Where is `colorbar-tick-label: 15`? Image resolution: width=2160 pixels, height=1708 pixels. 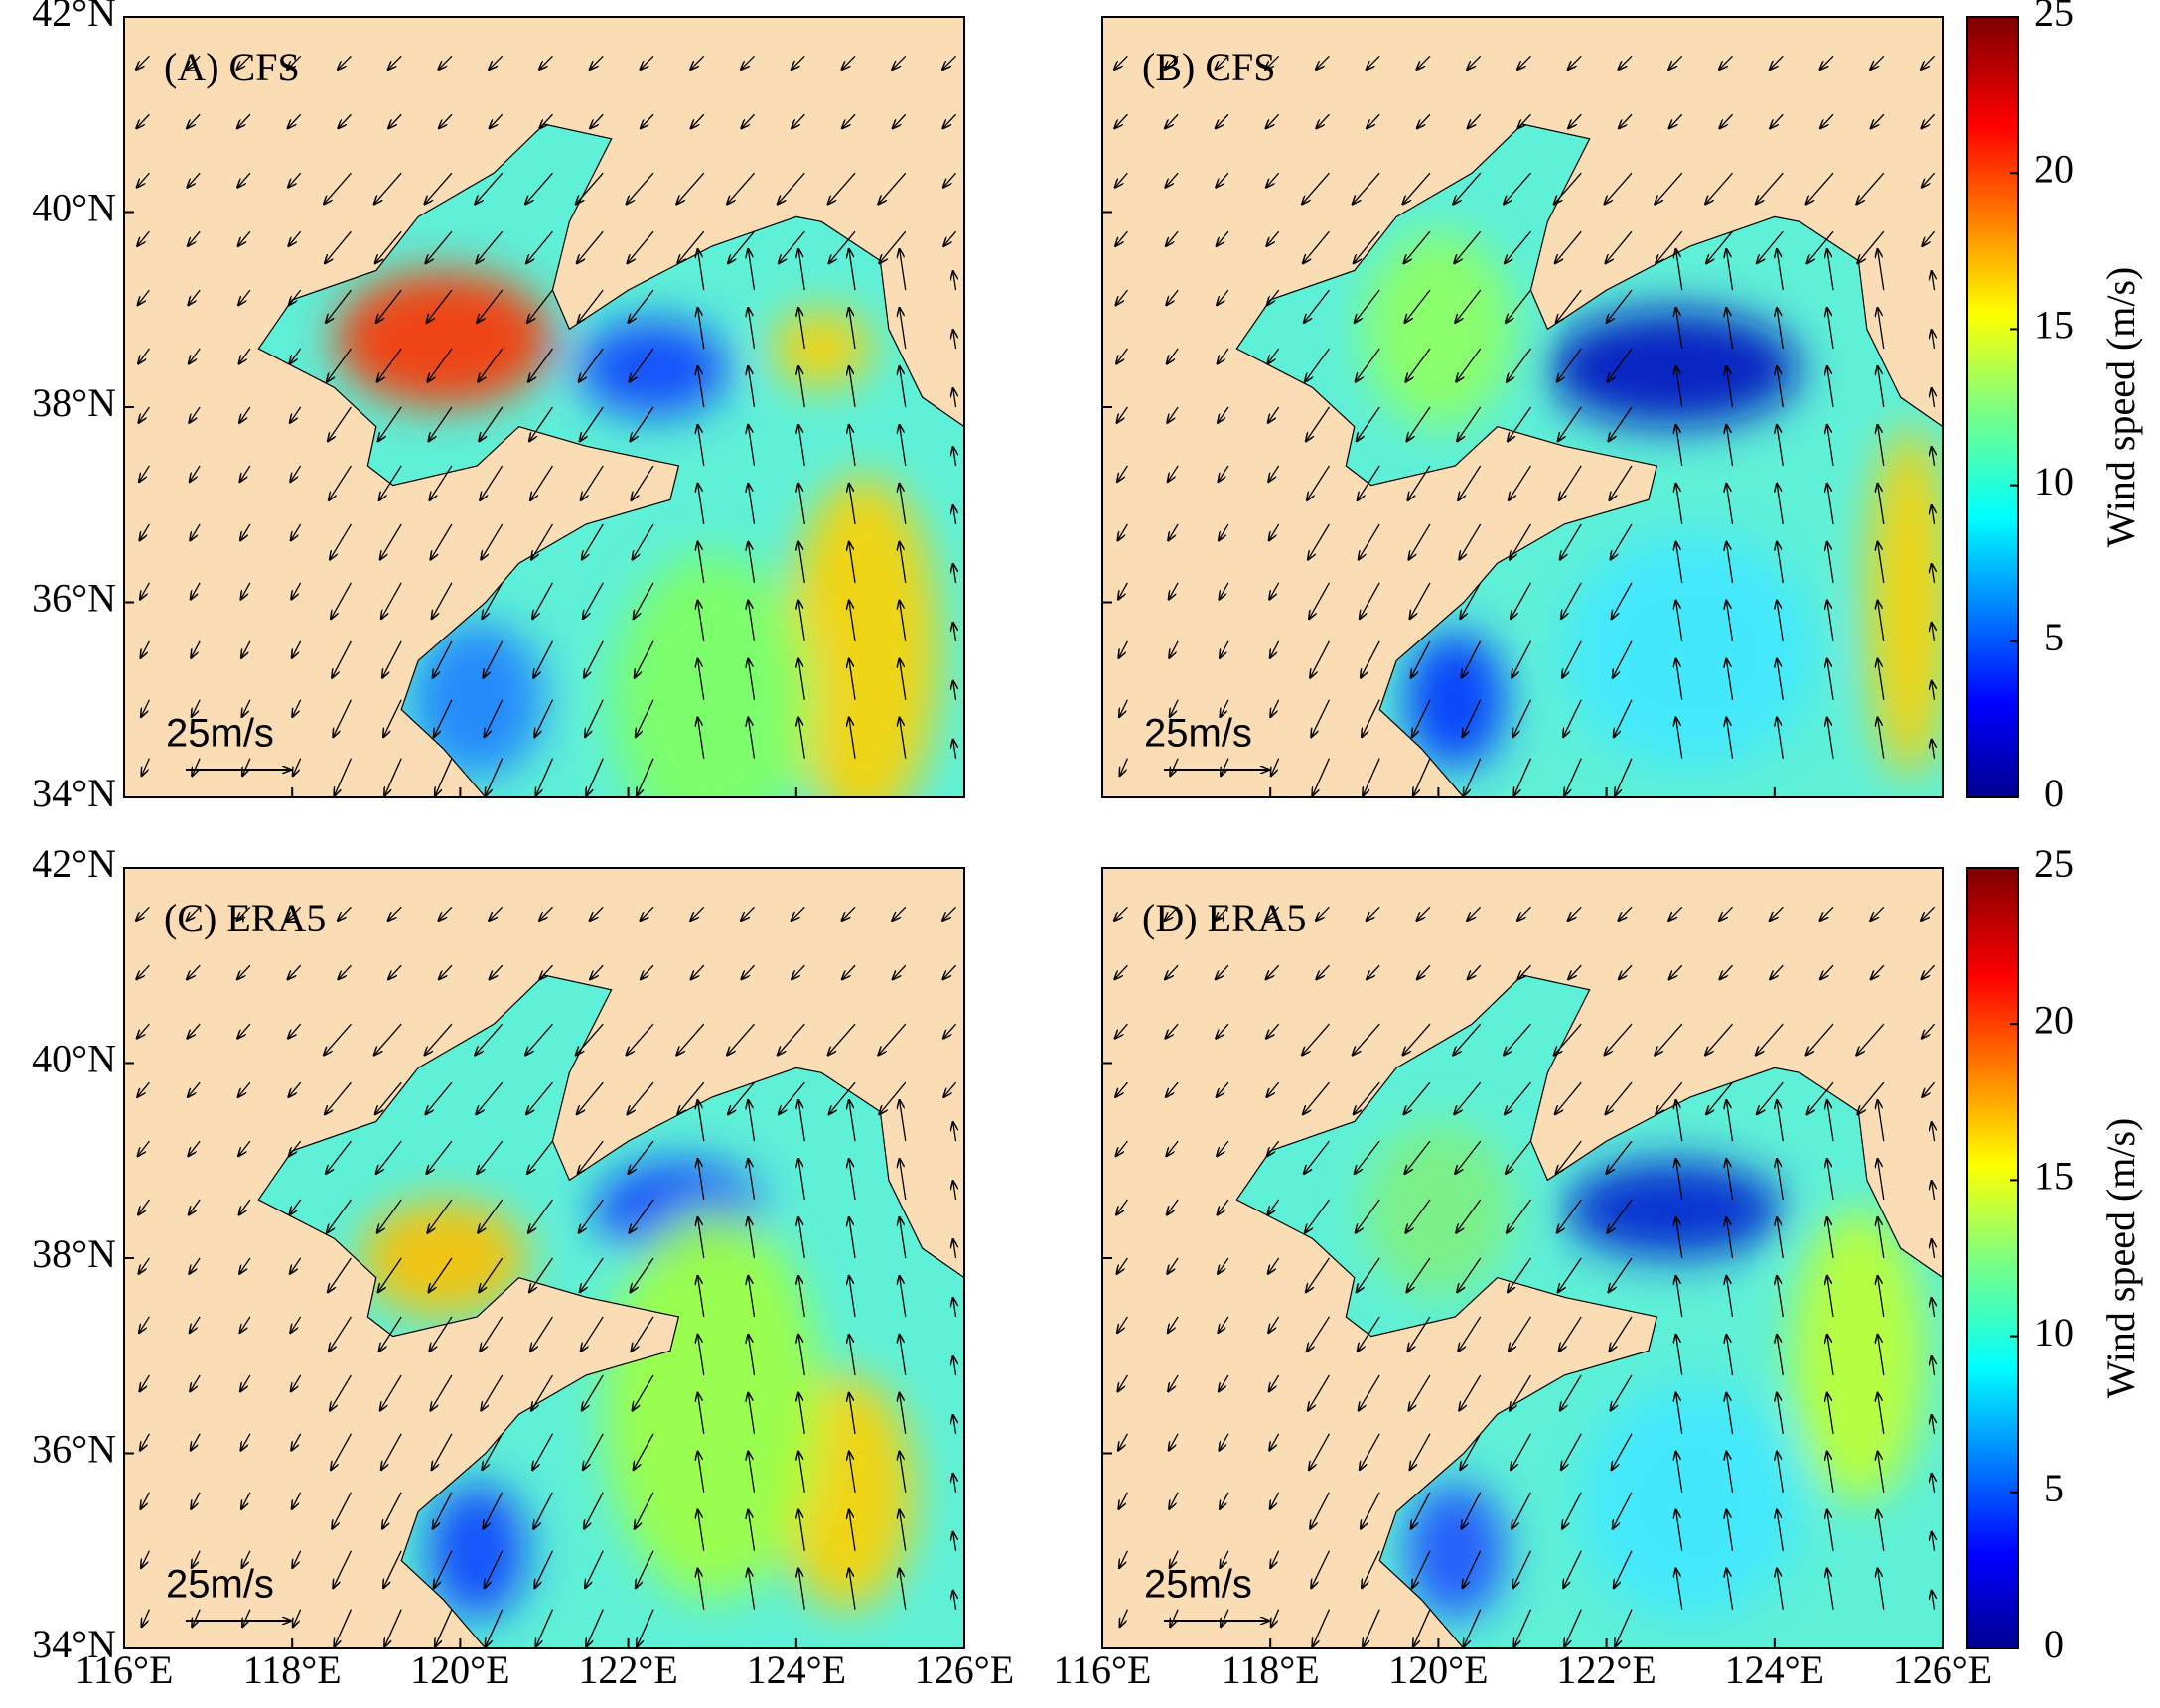
colorbar-tick-label: 15 is located at coordinates (2054, 1176).